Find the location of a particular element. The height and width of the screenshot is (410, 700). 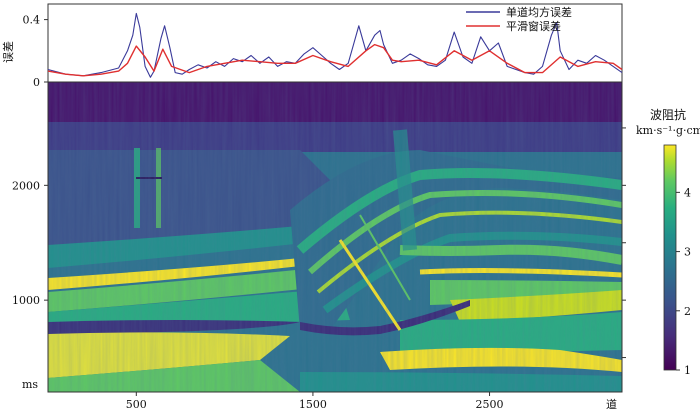

legend-label-smoothed-window: 平滑窗误差 is located at coordinates (533, 26).